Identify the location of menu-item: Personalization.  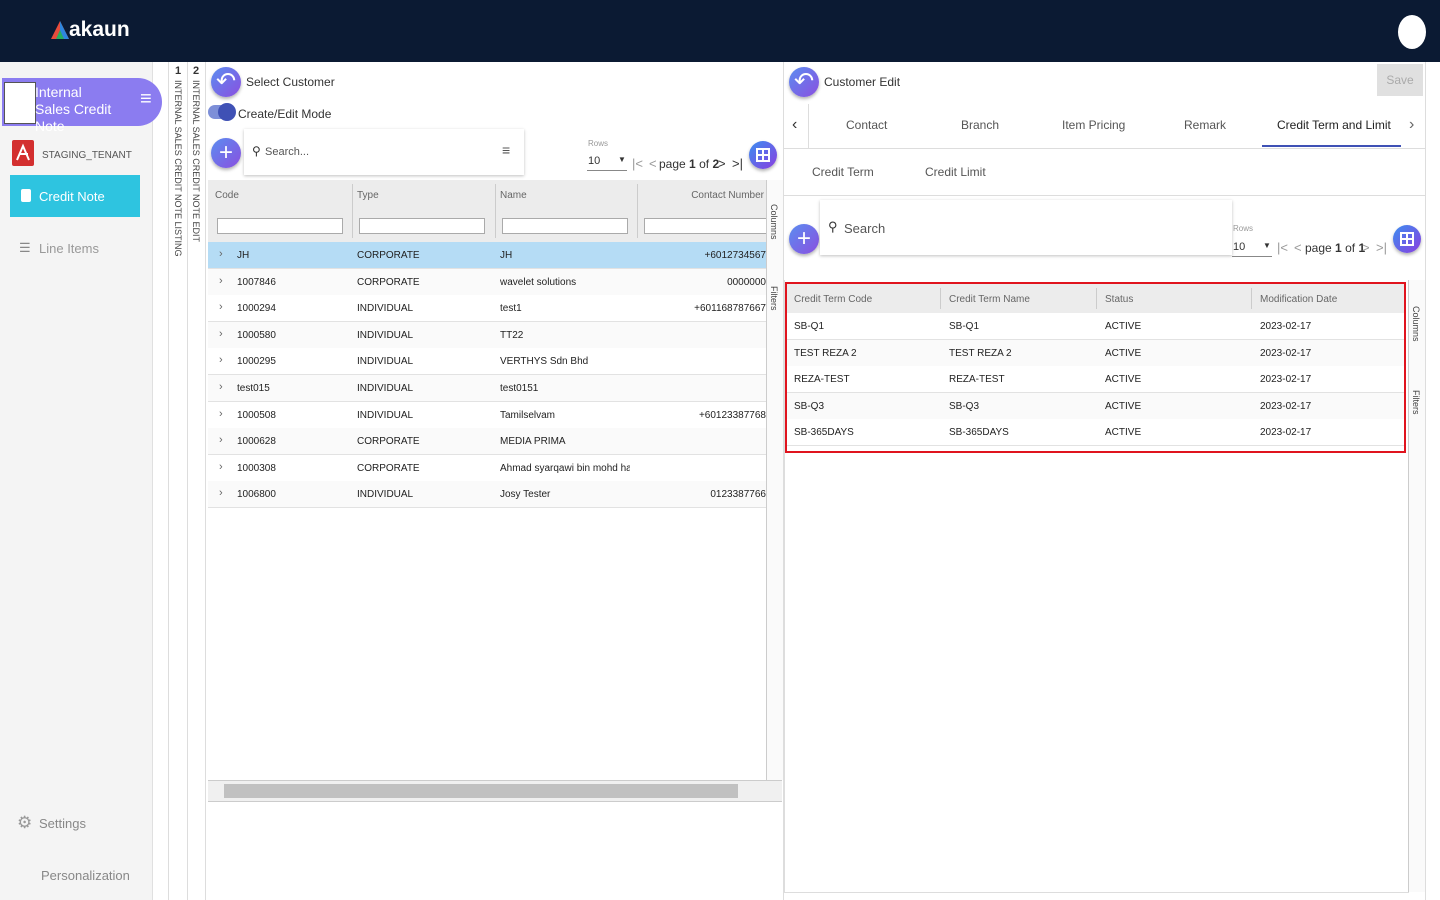
(85, 875).